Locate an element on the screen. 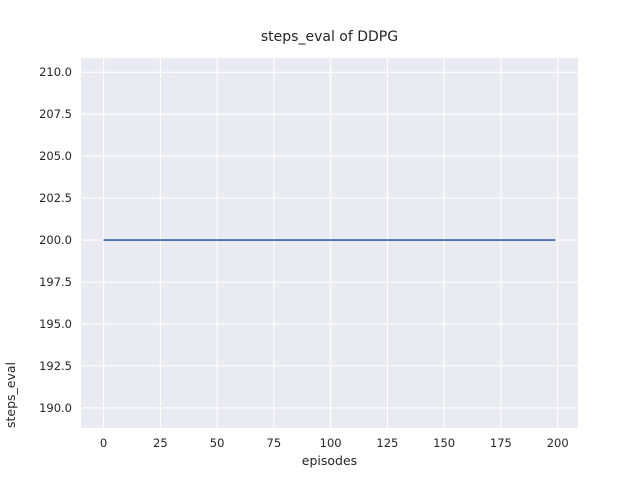 This screenshot has height=480, width=640. y-axis-label: steps_eval is located at coordinates (10, 394).